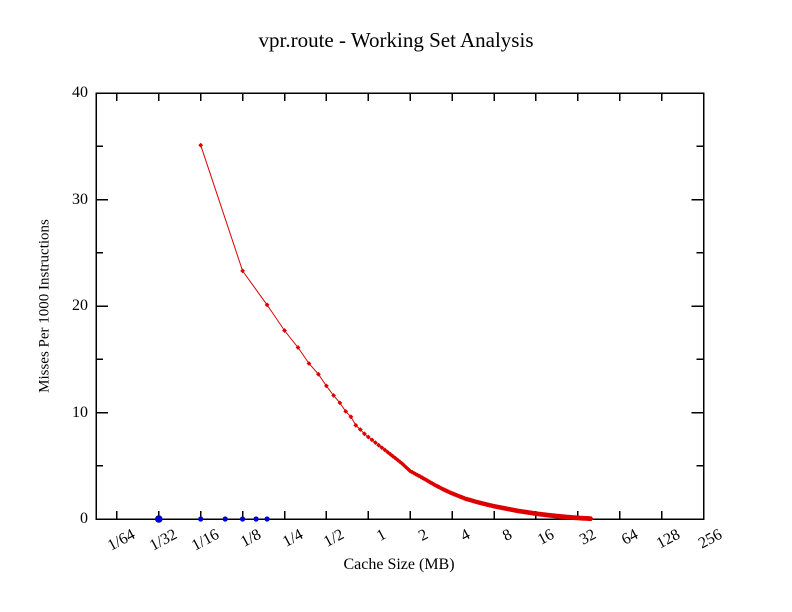 The image size is (792, 612). Describe the element at coordinates (396, 40) in the screenshot. I see `chart-title: vpr.route - Working Set Analysis` at that location.